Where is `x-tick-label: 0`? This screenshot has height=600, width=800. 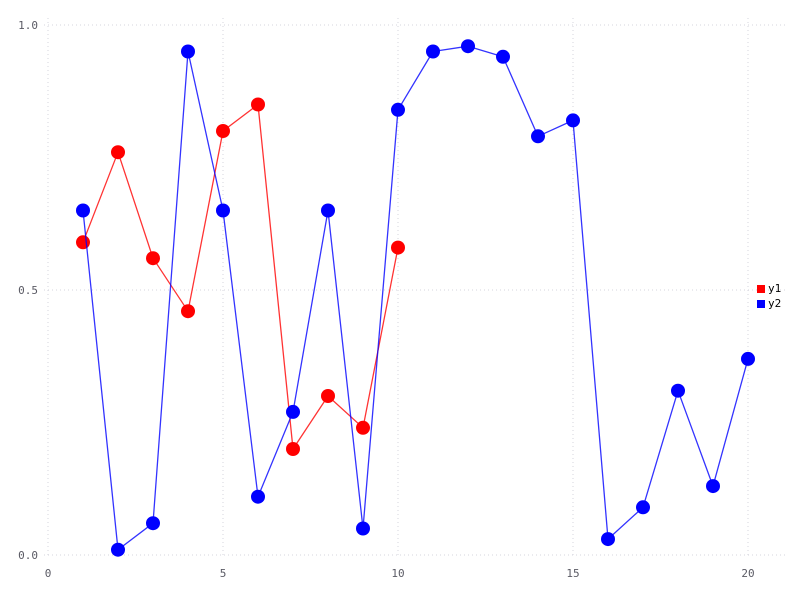 x-tick-label: 0 is located at coordinates (48, 573).